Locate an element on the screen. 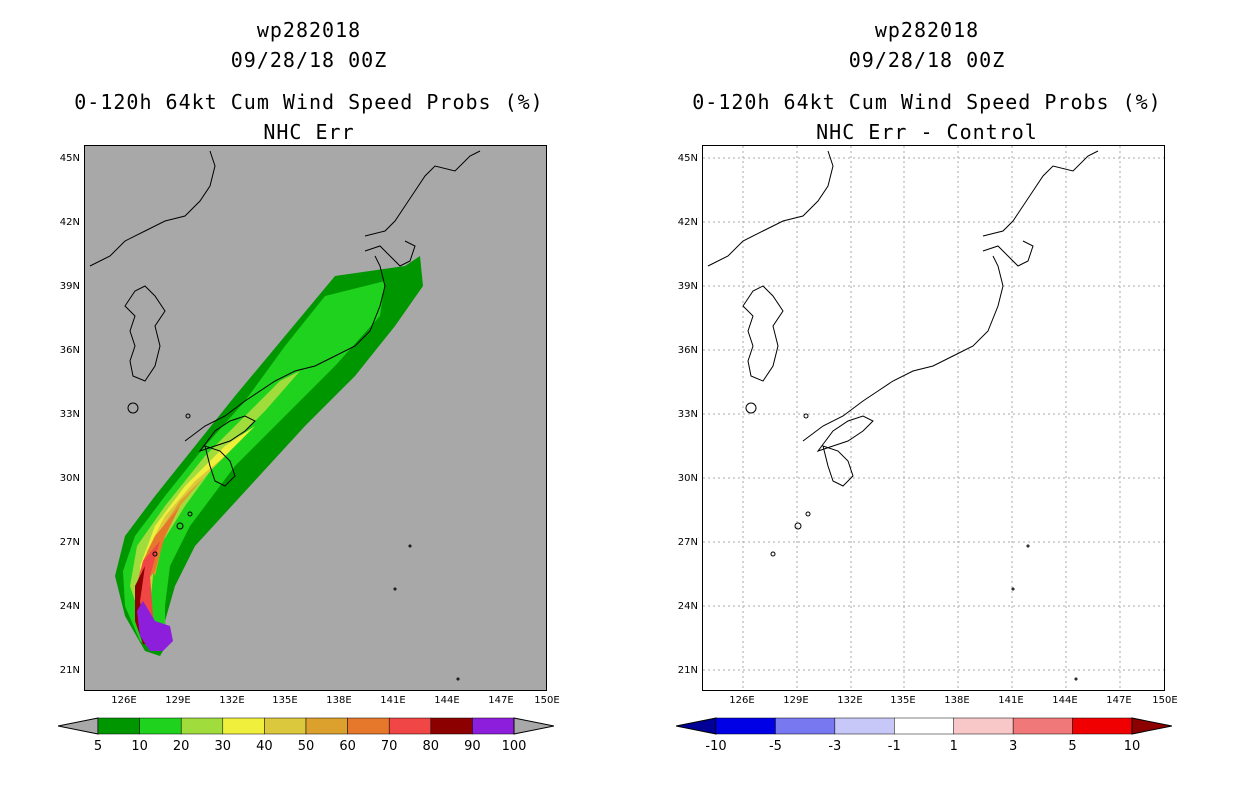 The image size is (1236, 800). colorbar-label: -5 is located at coordinates (775, 746).